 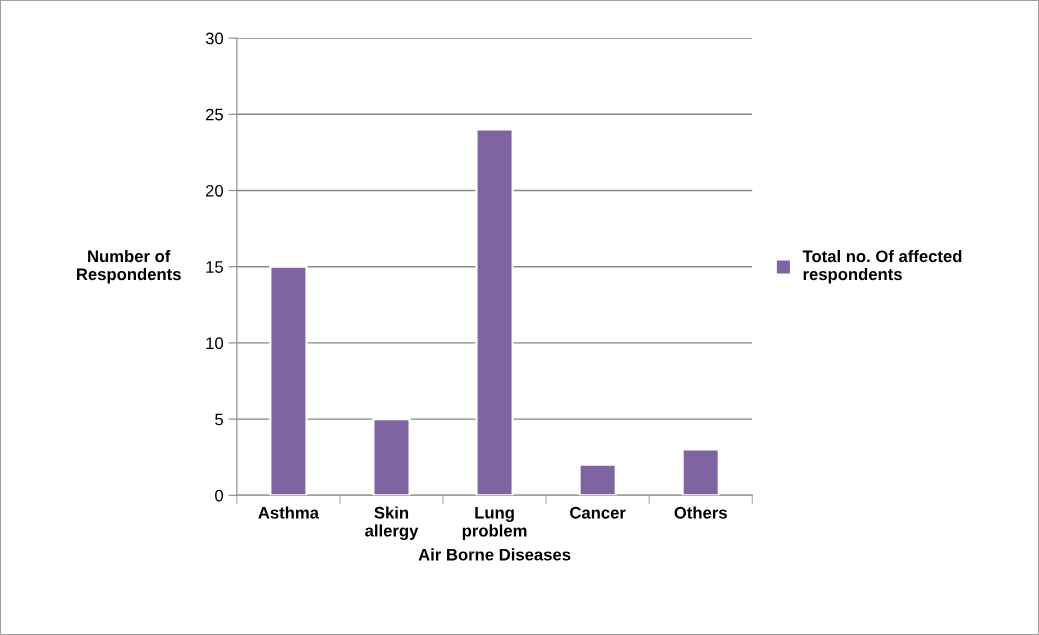 What do you see at coordinates (882, 266) in the screenshot?
I see `legend-label: Total no. Of affected respondents` at bounding box center [882, 266].